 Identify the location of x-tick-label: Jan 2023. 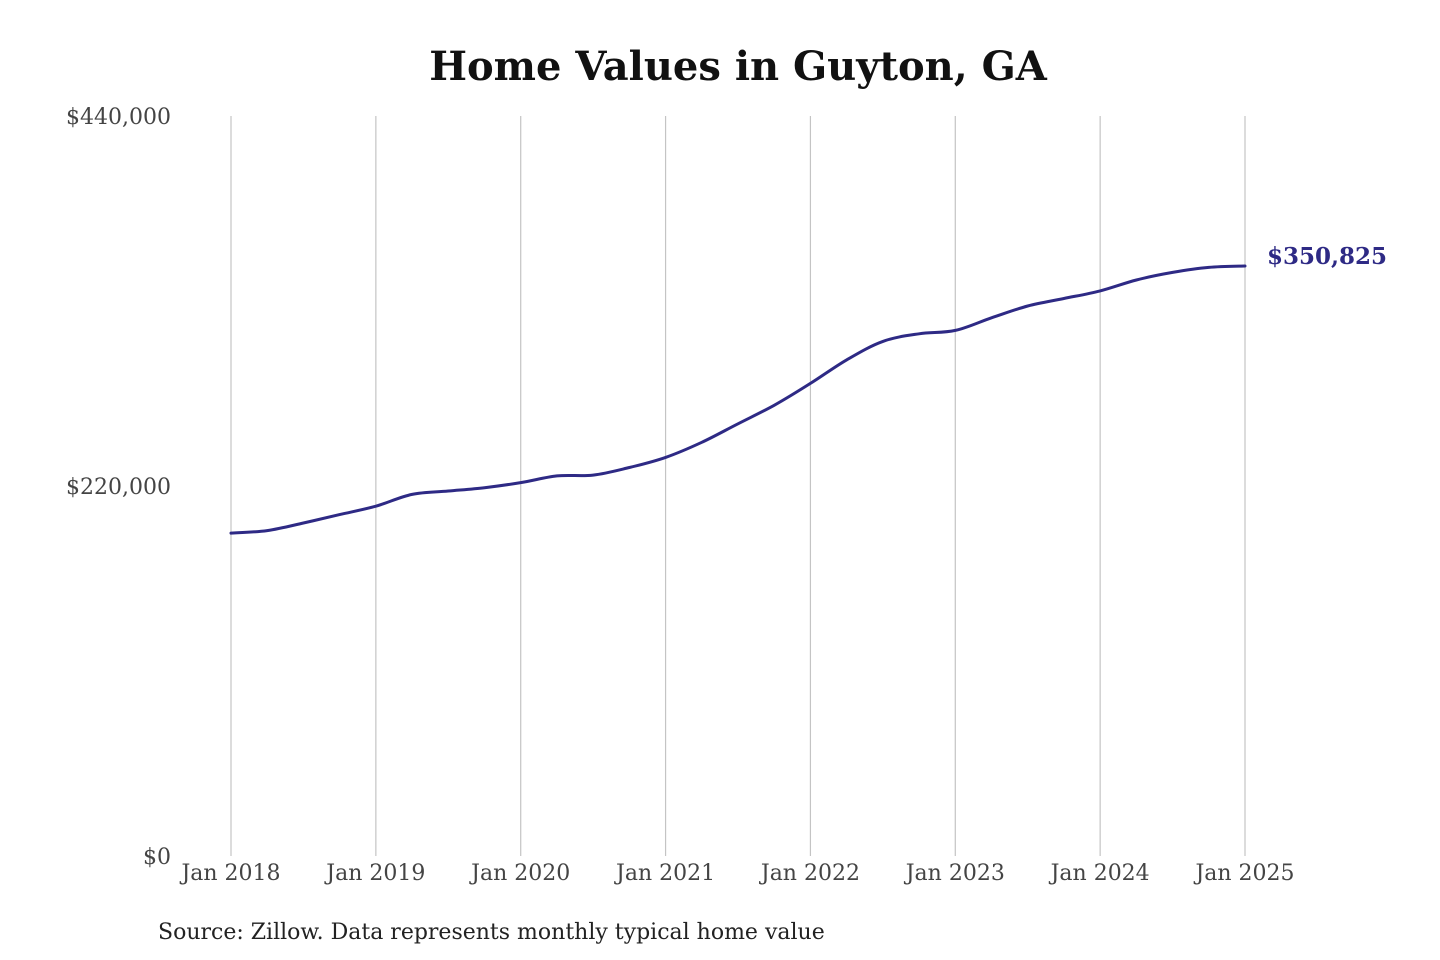
(954, 873).